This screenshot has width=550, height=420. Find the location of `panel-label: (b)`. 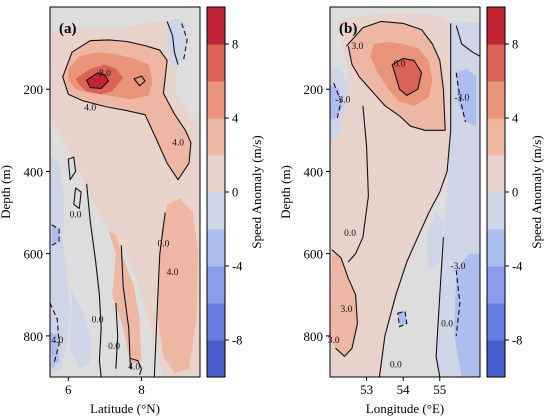

panel-label: (b) is located at coordinates (348, 29).